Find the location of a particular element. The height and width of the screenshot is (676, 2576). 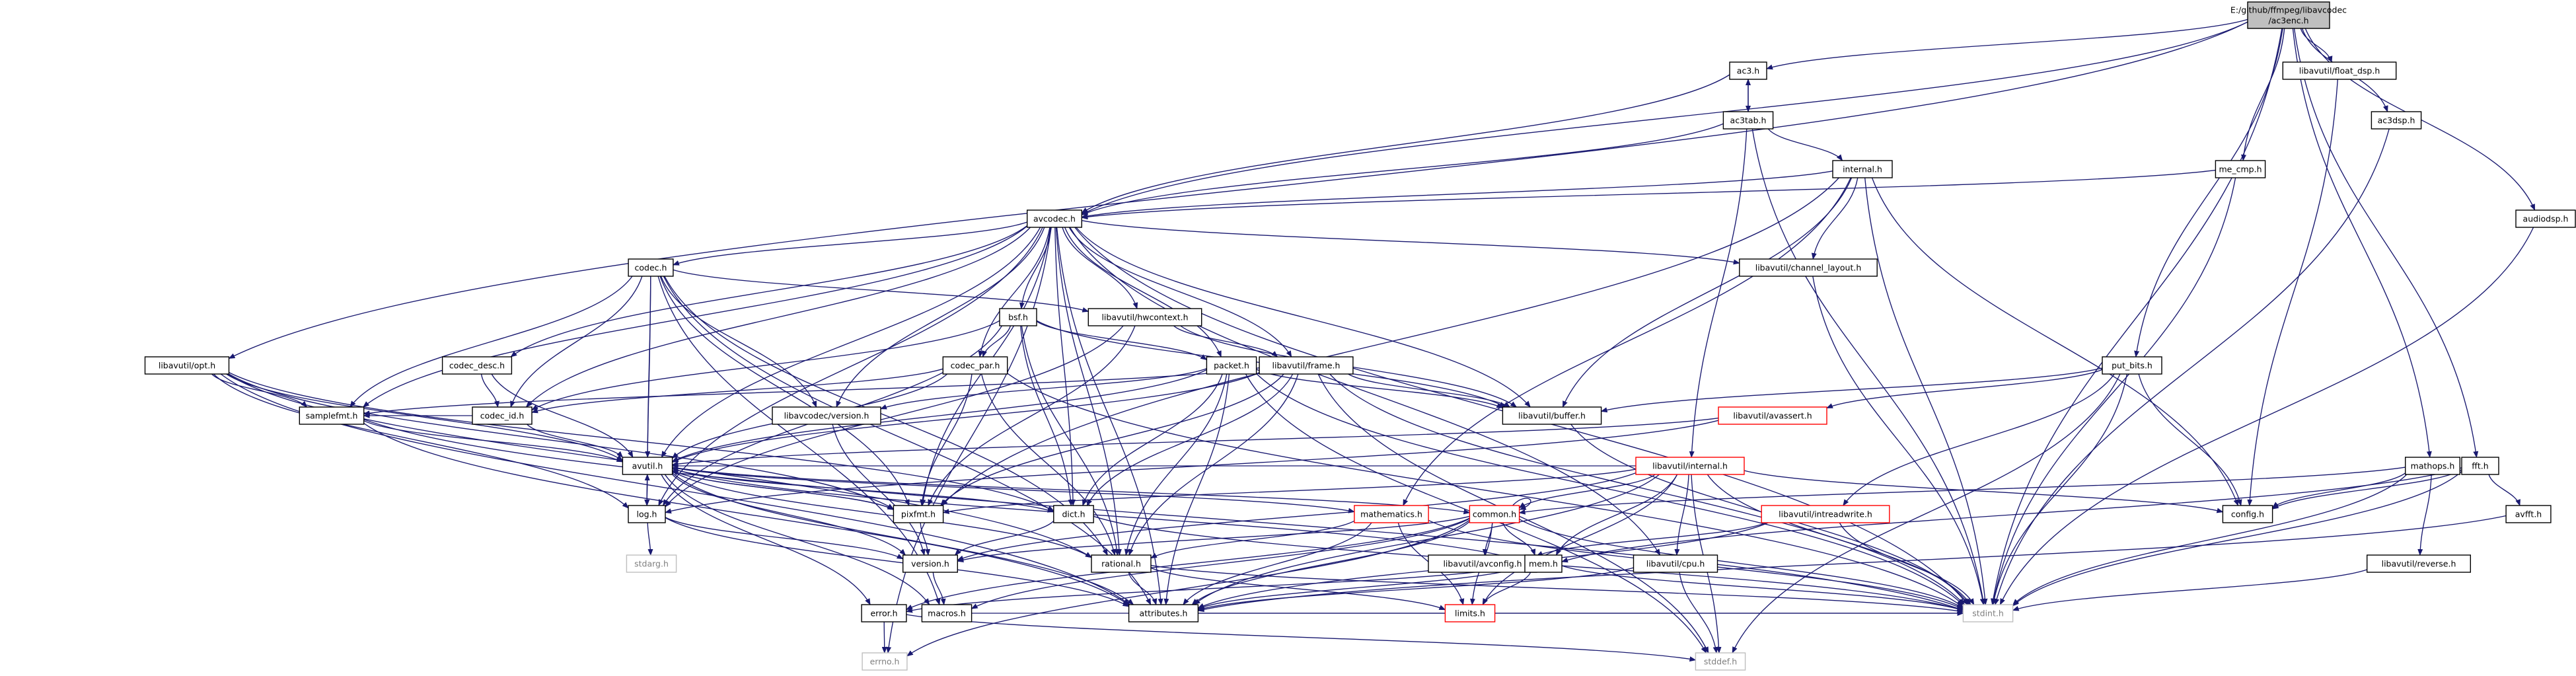

node-common: common.h is located at coordinates (1494, 514).